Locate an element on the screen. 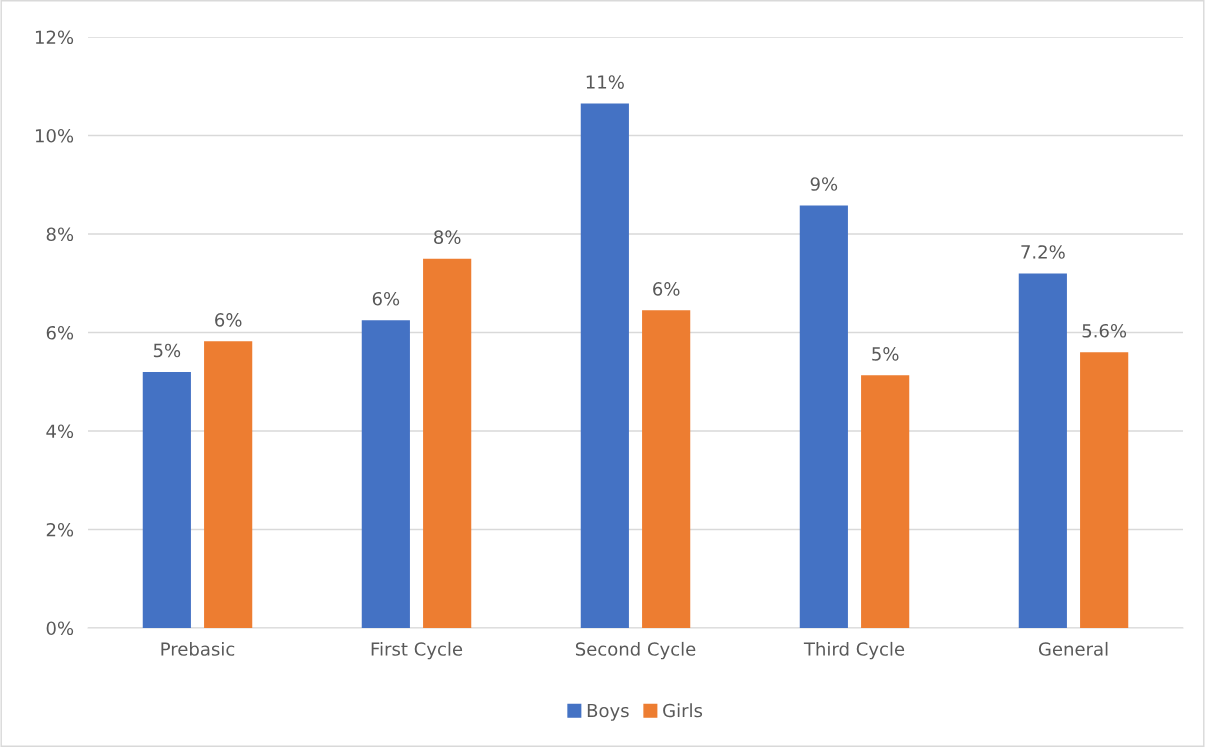 Image resolution: width=1205 pixels, height=747 pixels. legend-label: Girls is located at coordinates (683, 710).